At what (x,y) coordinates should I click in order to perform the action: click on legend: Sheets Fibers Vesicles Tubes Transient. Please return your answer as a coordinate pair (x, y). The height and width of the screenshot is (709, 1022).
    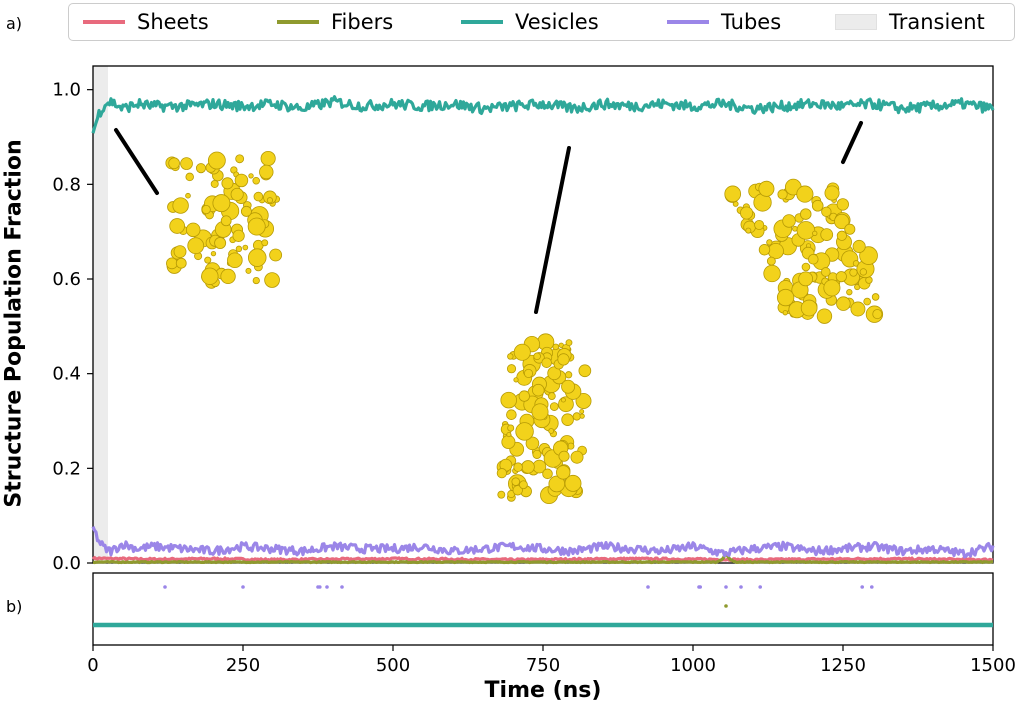
    Looking at the image, I should click on (541, 22).